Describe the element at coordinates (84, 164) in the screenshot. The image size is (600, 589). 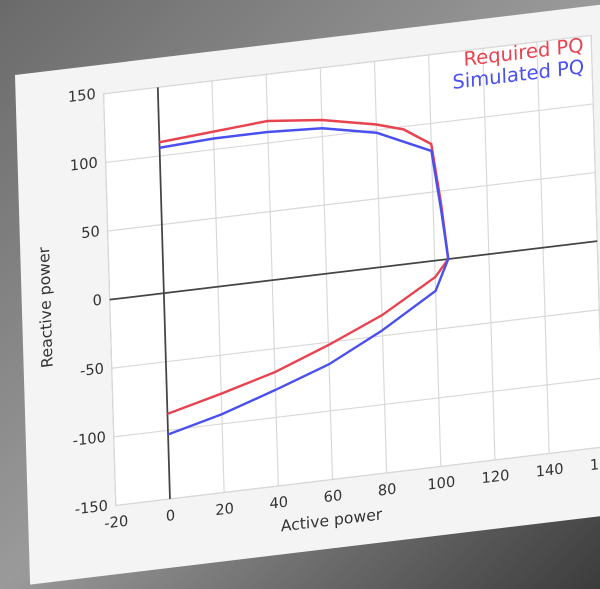
I see `y-tick-label: 100` at that location.